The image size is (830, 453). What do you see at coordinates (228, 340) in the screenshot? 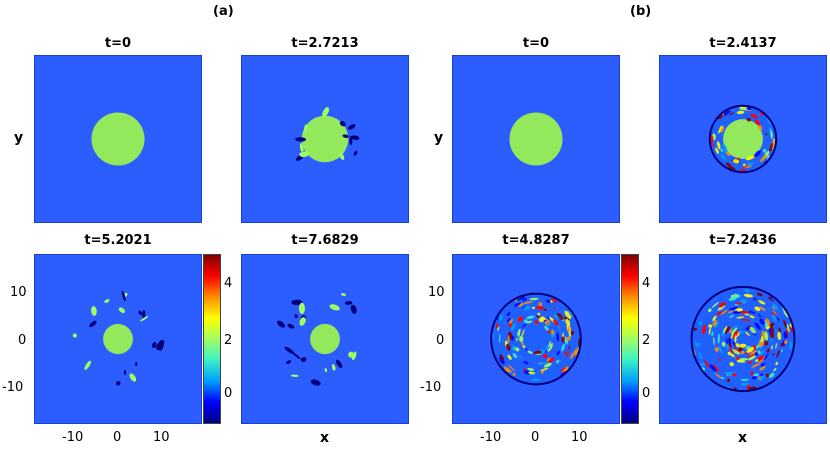
I see `colorbar-a-tick-2: 2` at bounding box center [228, 340].